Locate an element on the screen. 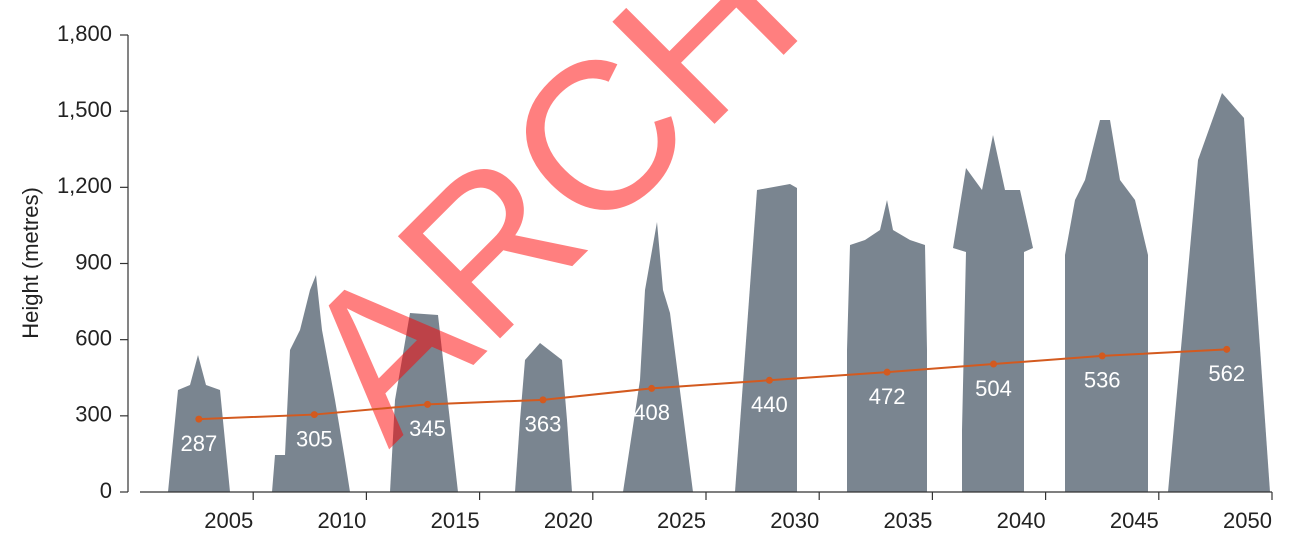 The width and height of the screenshot is (1304, 534). x-tick-label: 2030 is located at coordinates (794, 520).